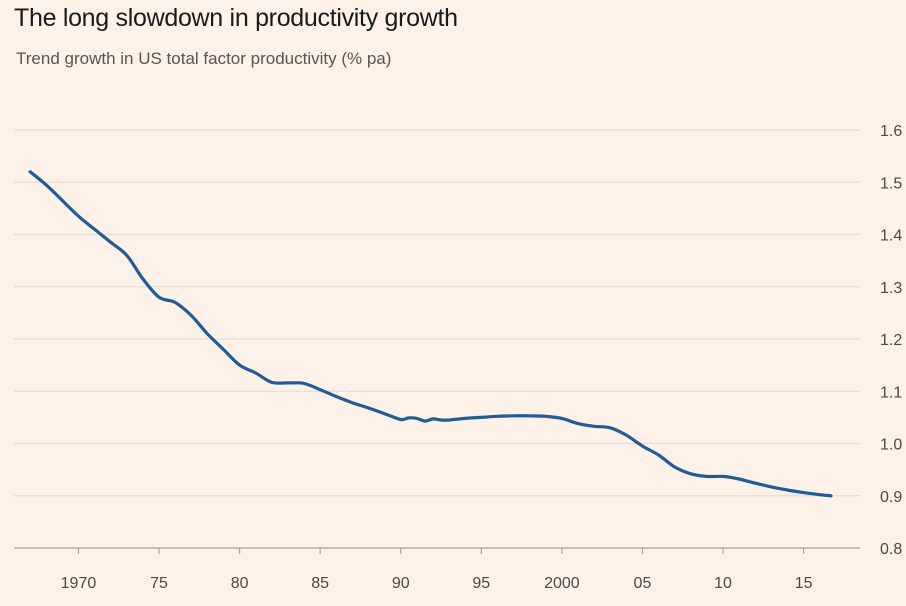  What do you see at coordinates (401, 583) in the screenshot?
I see `x-tick-label: 90` at bounding box center [401, 583].